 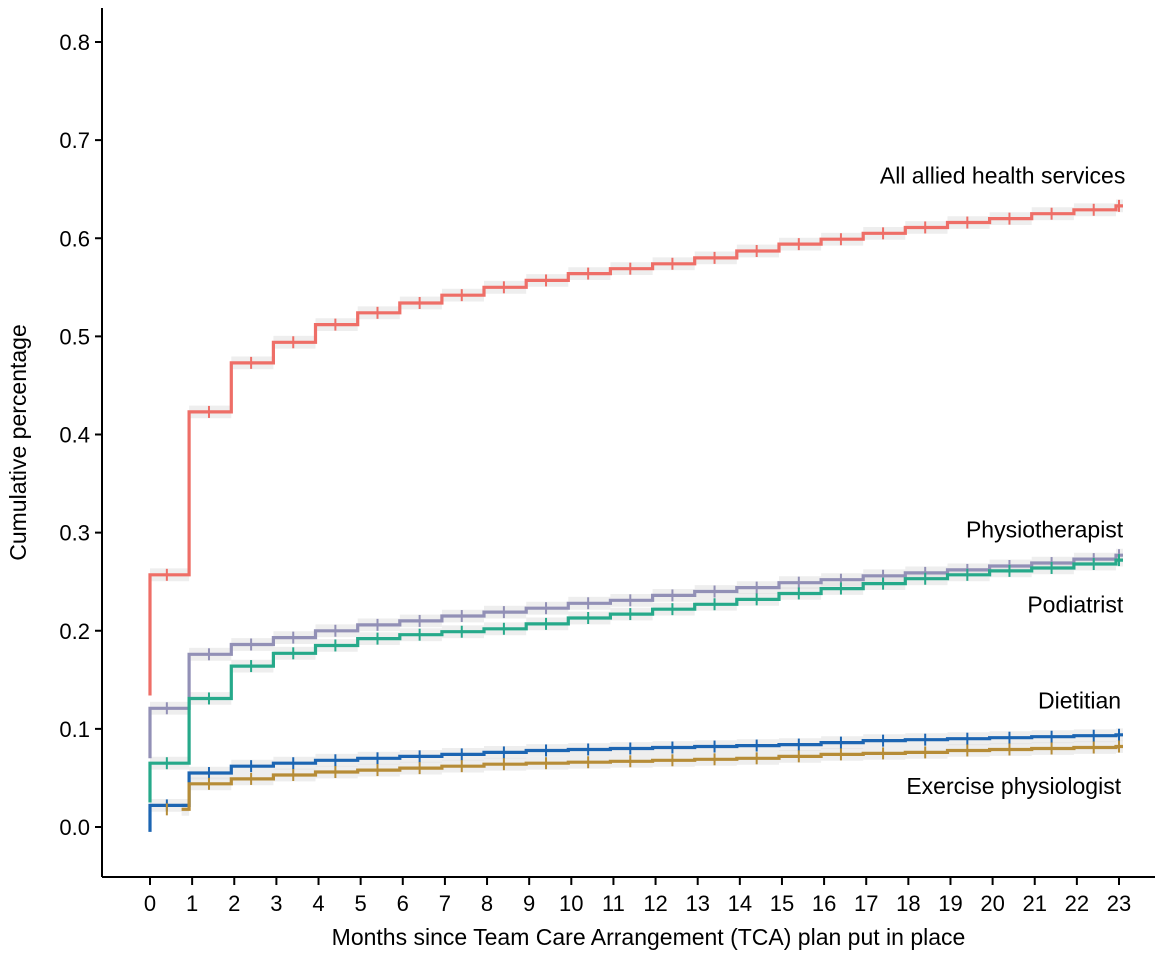 What do you see at coordinates (192, 903) in the screenshot?
I see `x-tick-label: 1` at bounding box center [192, 903].